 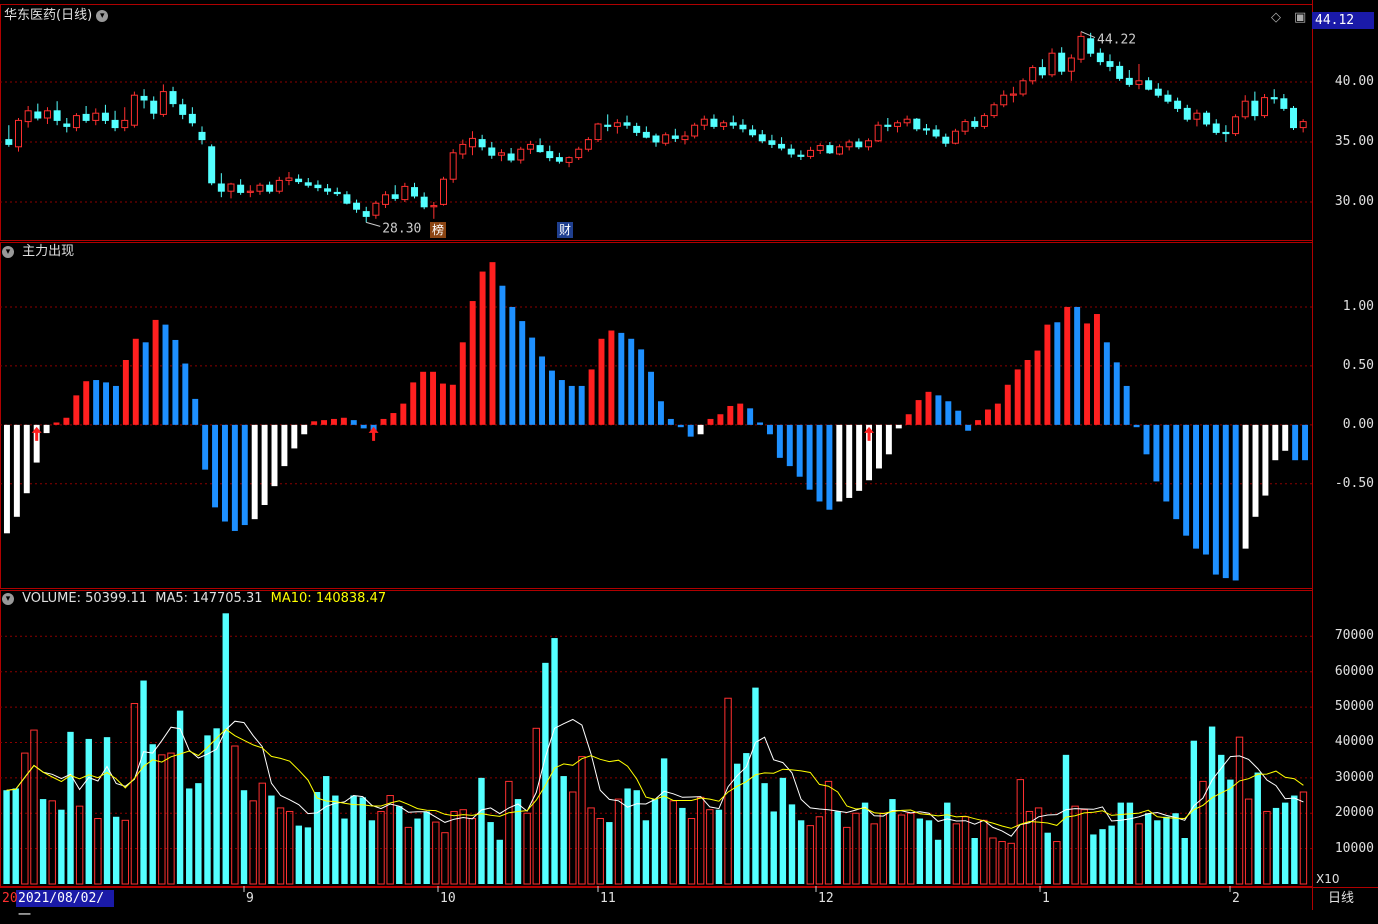 What do you see at coordinates (1354, 813) in the screenshot?
I see `volume-tick-label: 20000` at bounding box center [1354, 813].